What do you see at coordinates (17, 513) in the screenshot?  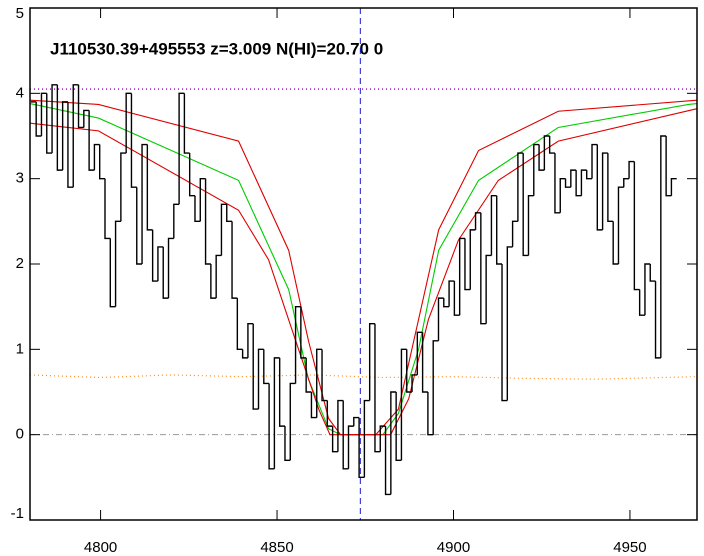 I see `y-tick-label: -1` at bounding box center [17, 513].